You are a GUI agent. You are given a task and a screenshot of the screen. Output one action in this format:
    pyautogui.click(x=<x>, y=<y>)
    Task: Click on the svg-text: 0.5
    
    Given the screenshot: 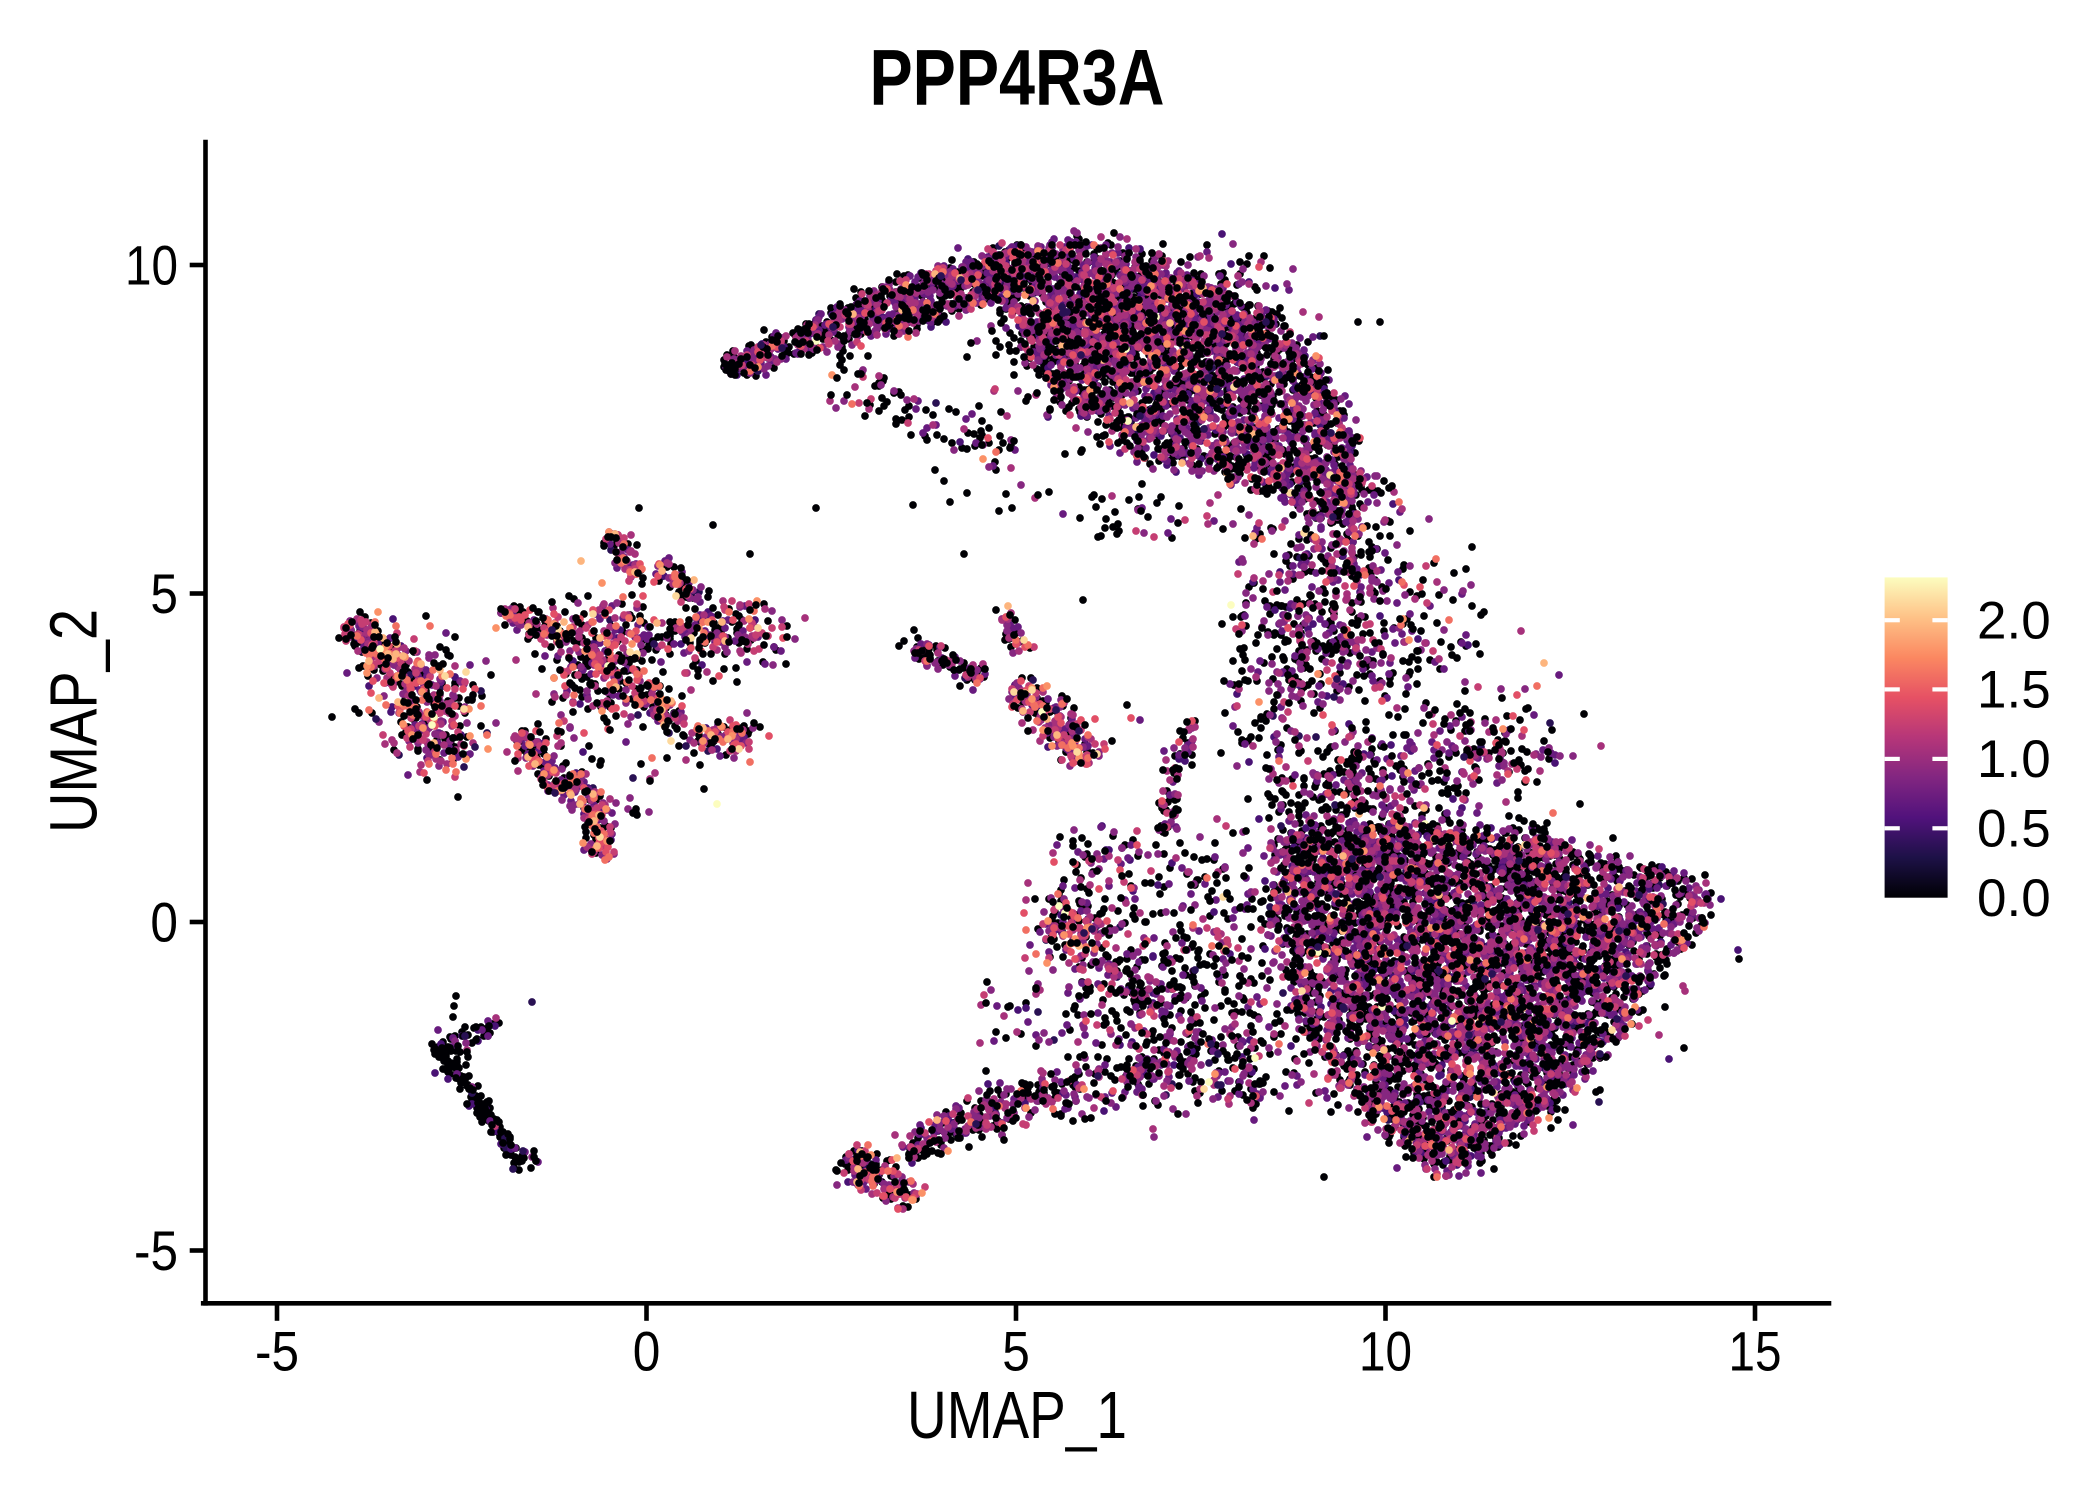 What is the action you would take?
    pyautogui.click(x=2014, y=829)
    